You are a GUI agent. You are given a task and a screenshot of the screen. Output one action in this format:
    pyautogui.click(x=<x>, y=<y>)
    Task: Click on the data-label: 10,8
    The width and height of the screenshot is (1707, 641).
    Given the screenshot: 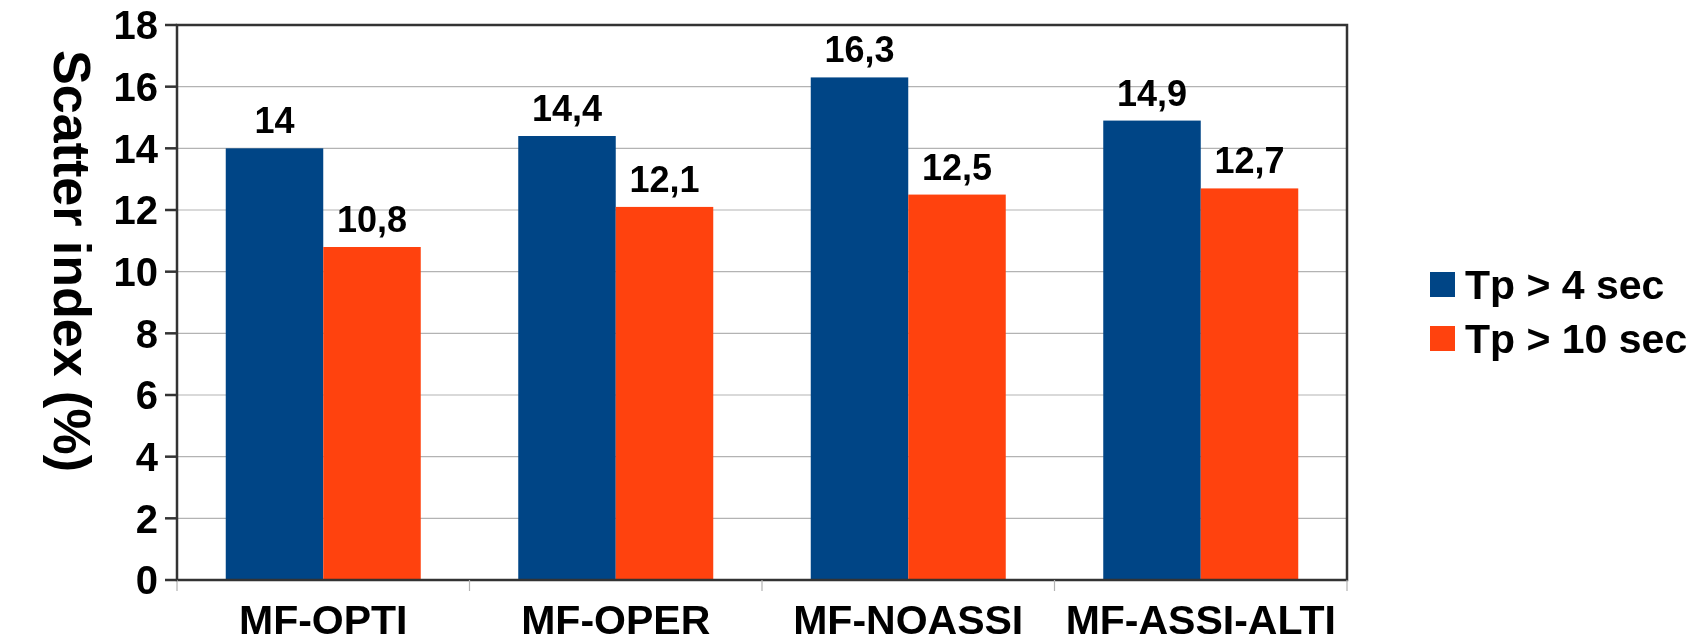 What is the action you would take?
    pyautogui.click(x=372, y=219)
    